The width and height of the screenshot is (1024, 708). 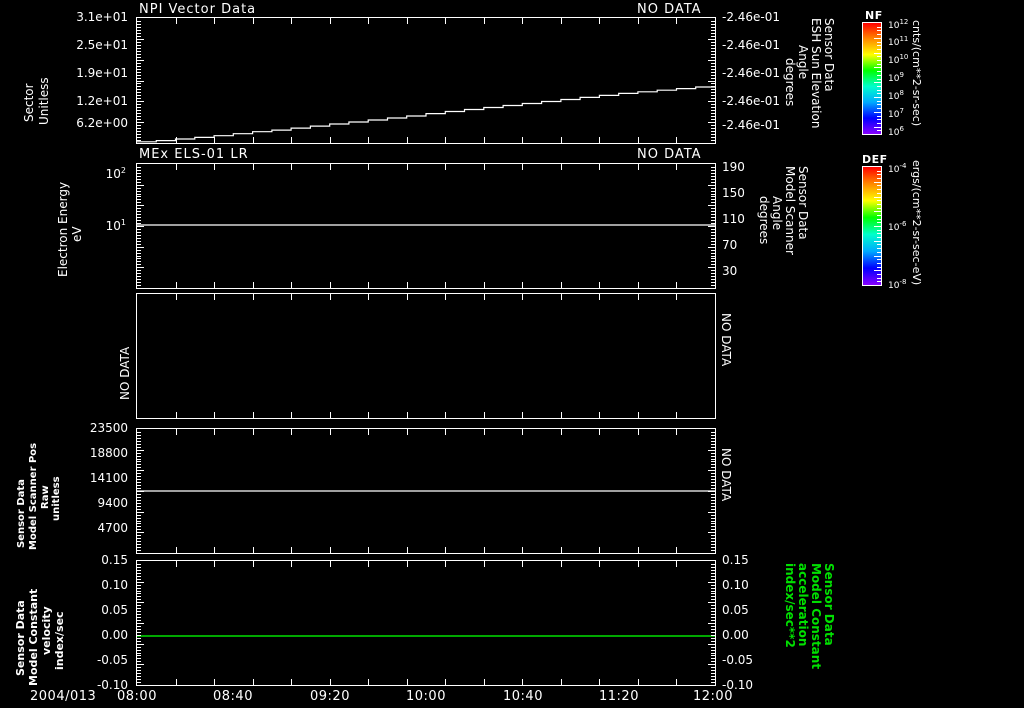 I want to click on xaxis-tick-1: 08:40, so click(x=233, y=696).